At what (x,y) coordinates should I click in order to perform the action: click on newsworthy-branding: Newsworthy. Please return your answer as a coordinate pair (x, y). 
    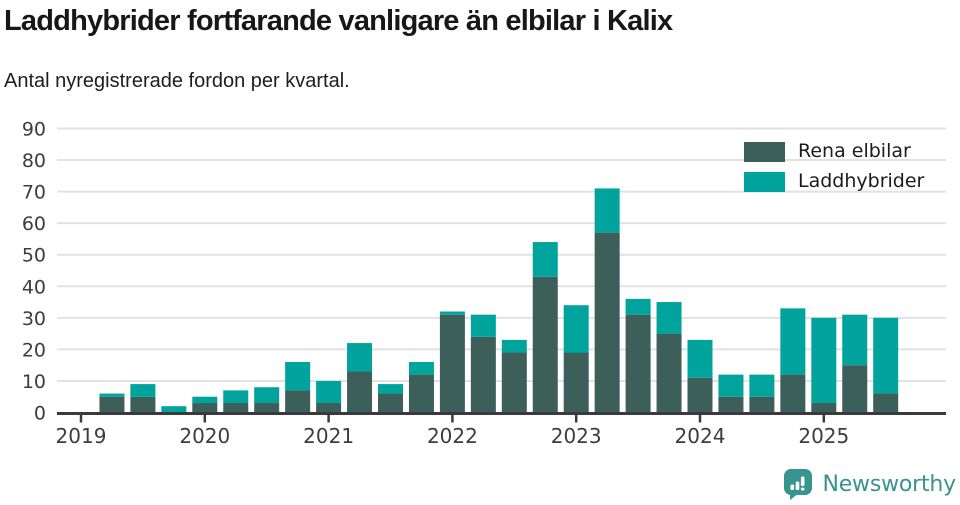
    Looking at the image, I should click on (869, 484).